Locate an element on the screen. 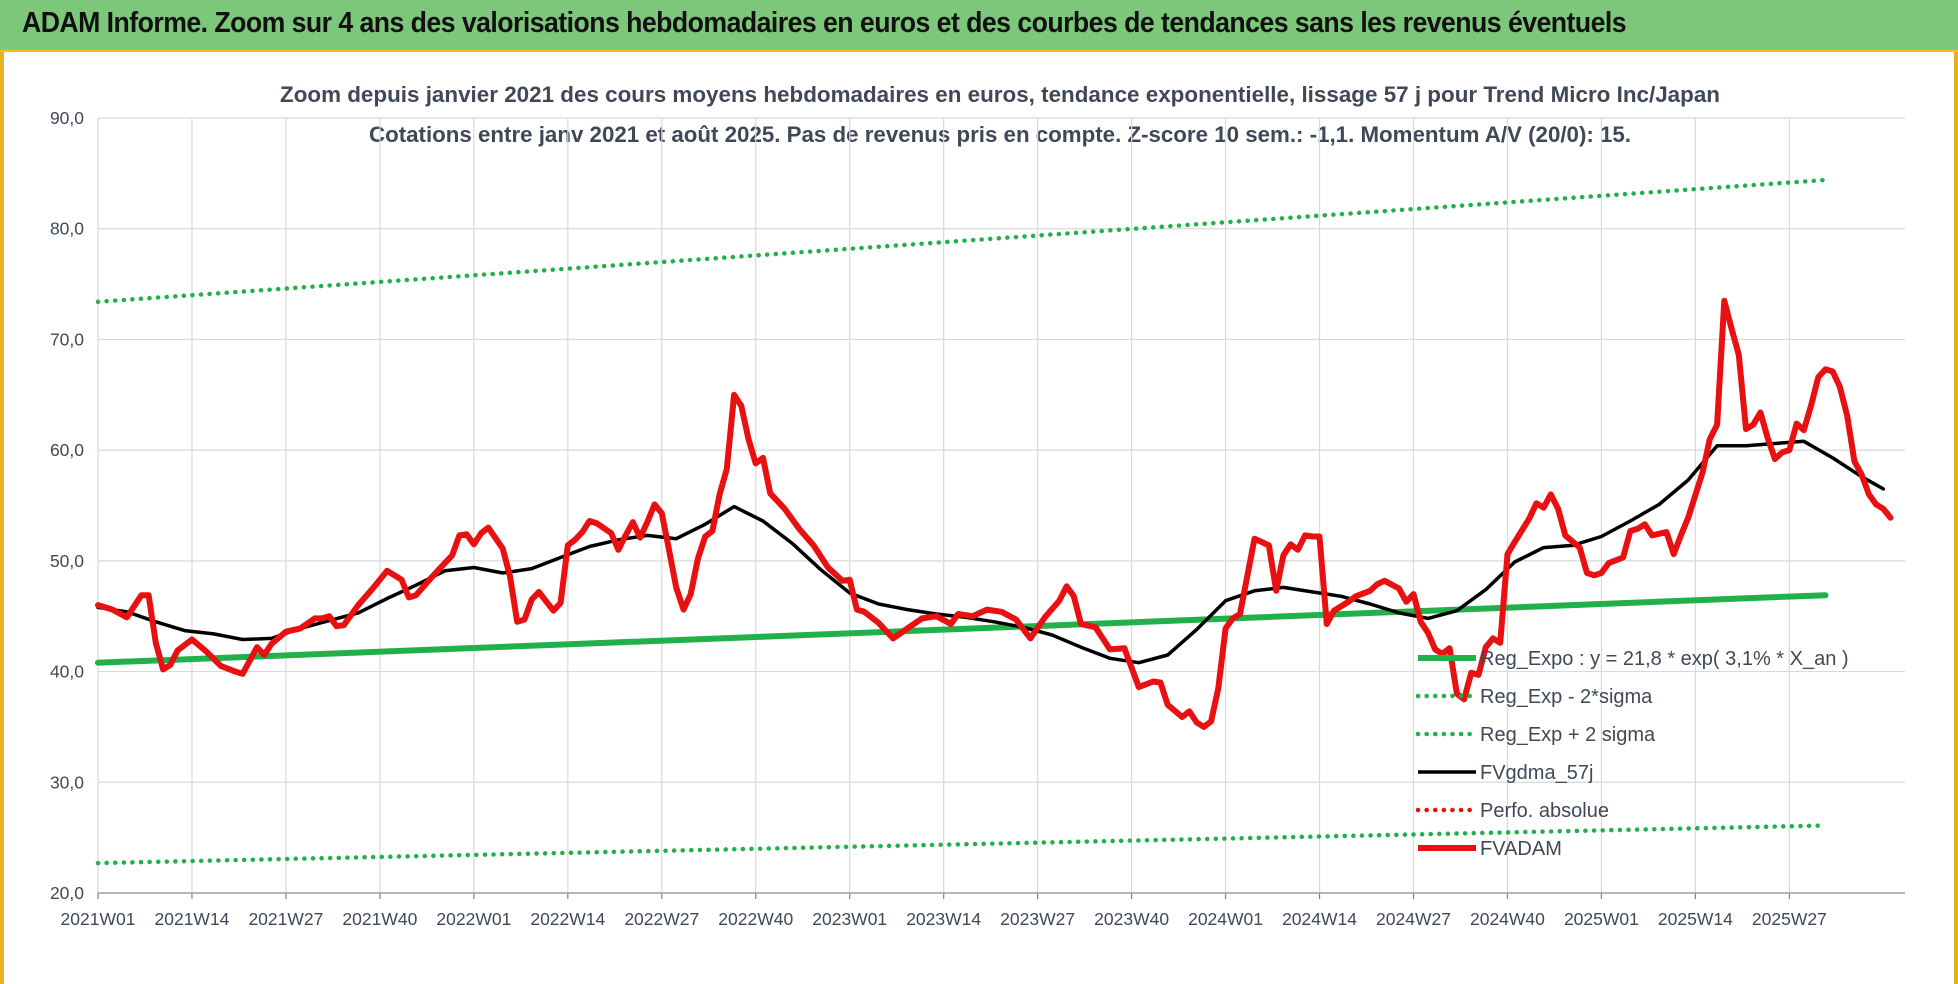 The height and width of the screenshot is (984, 1958). y-axis-tick-labels: 20,0 30,0 40,0 50,0 60,0 70,0 80,0 90,0 is located at coordinates (67, 505).